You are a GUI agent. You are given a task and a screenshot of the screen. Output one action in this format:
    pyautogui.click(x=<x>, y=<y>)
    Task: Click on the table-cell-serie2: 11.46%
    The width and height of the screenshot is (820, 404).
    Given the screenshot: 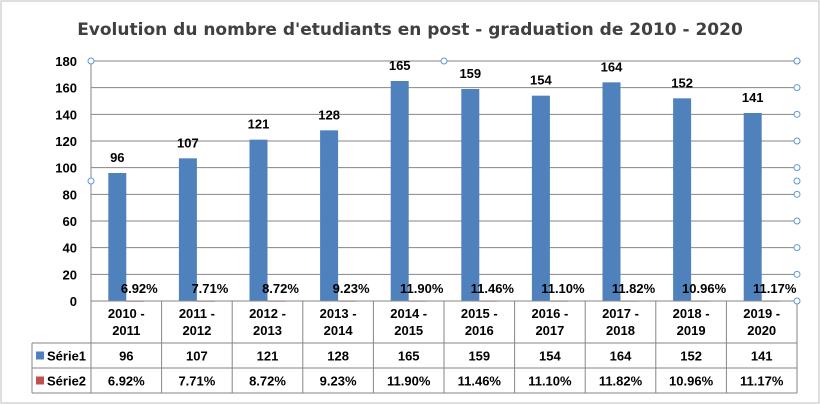 What is the action you would take?
    pyautogui.click(x=480, y=381)
    